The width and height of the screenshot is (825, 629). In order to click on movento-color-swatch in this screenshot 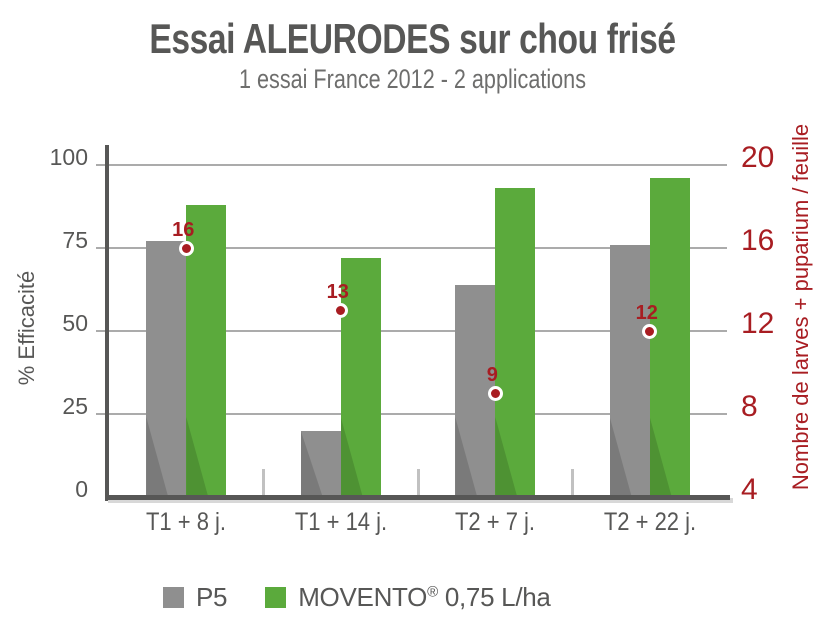, I will do `click(276, 597)`.